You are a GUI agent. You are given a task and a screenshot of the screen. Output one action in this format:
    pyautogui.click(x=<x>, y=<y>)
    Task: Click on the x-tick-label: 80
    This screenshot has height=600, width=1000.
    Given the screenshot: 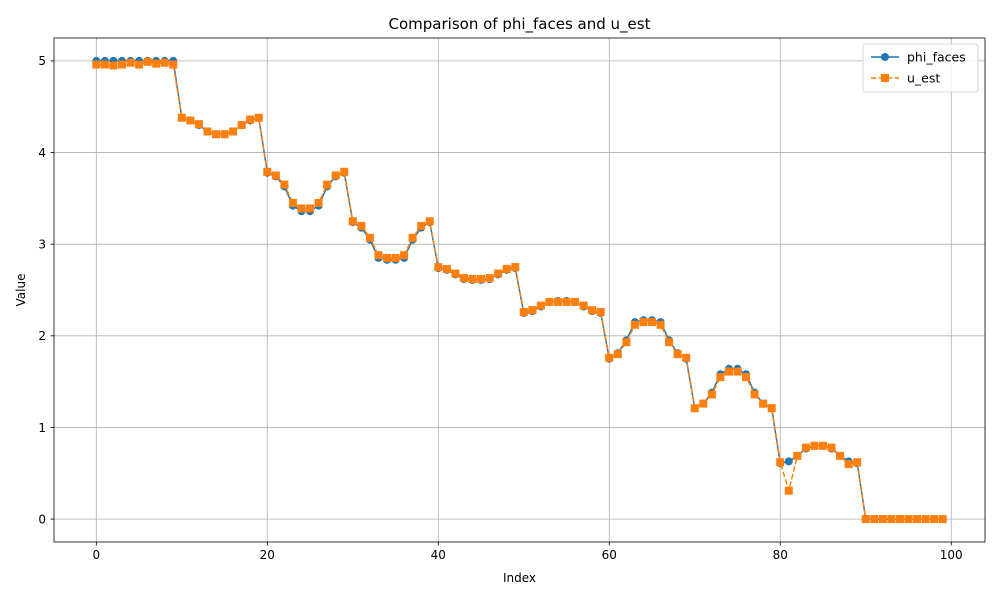 What is the action you would take?
    pyautogui.click(x=780, y=555)
    